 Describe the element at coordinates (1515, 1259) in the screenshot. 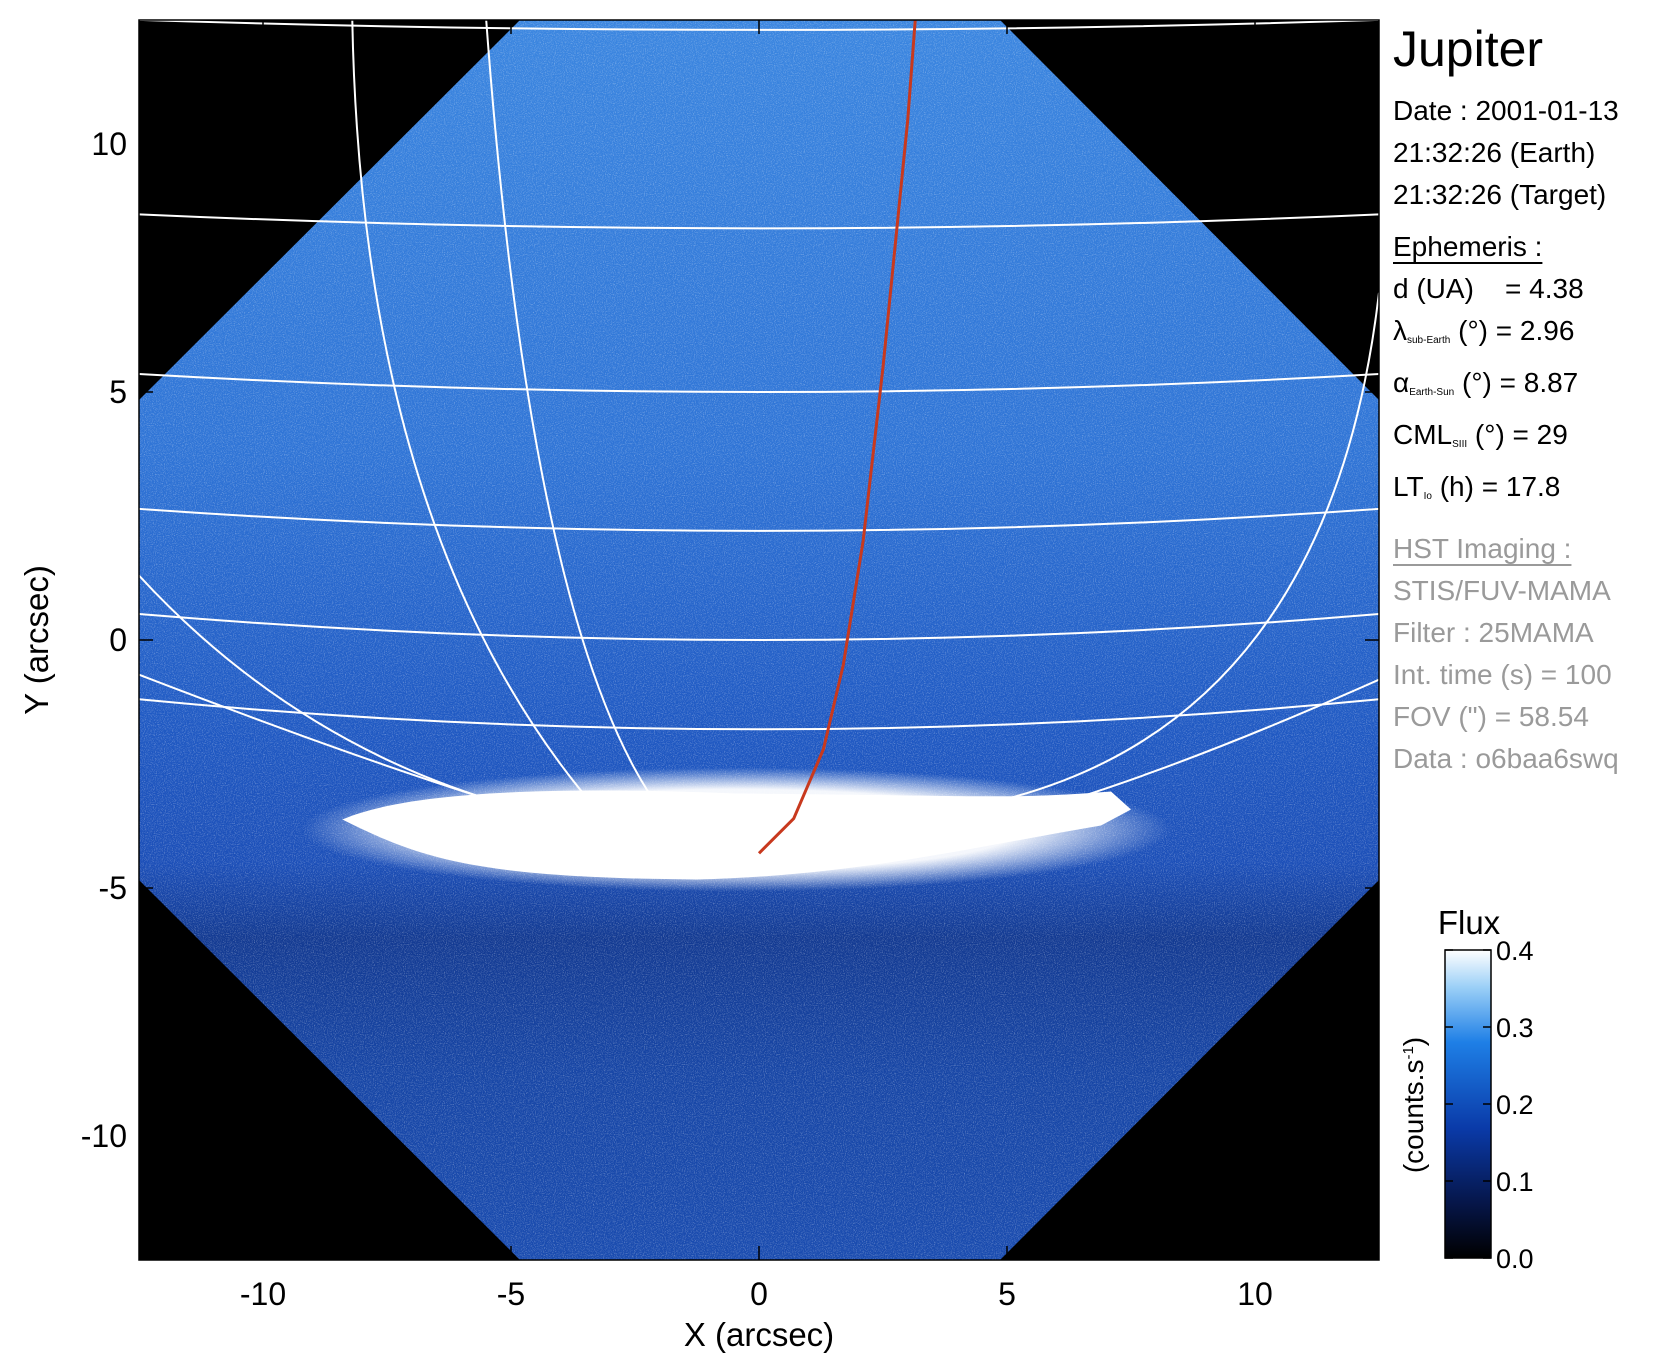

I see `colorbar-tick-label: 0.0` at that location.